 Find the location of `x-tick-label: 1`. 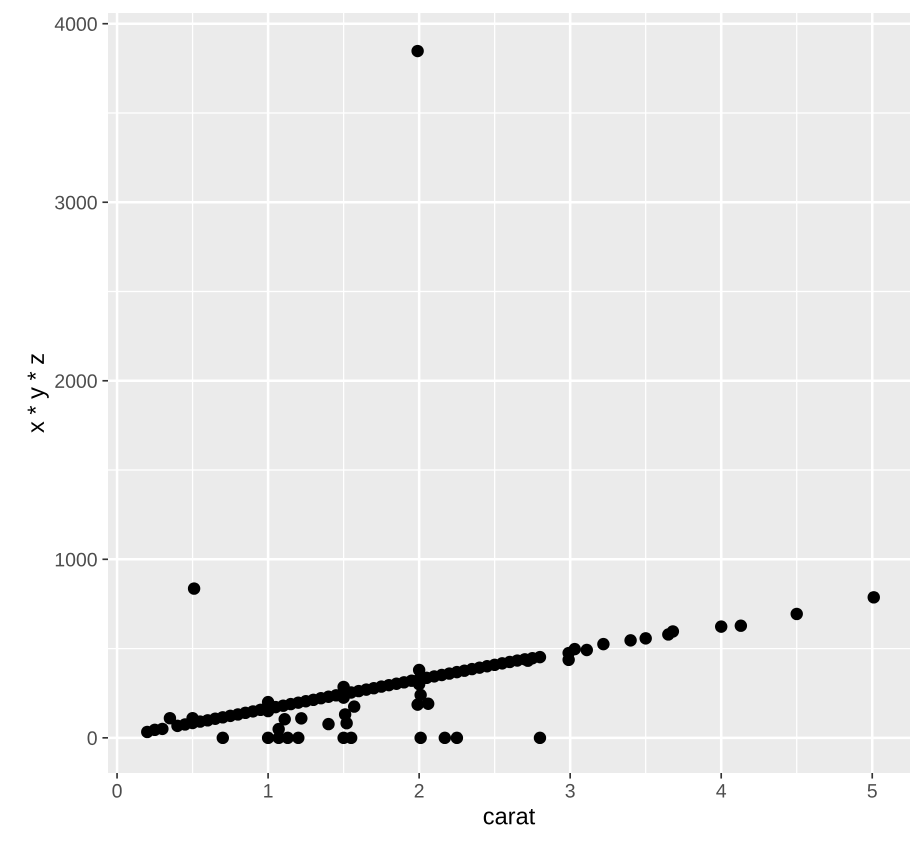

x-tick-label: 1 is located at coordinates (268, 791).